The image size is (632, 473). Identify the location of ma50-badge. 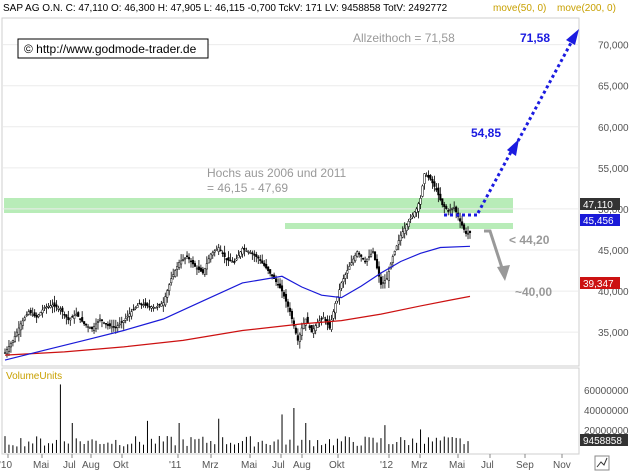
(600, 220).